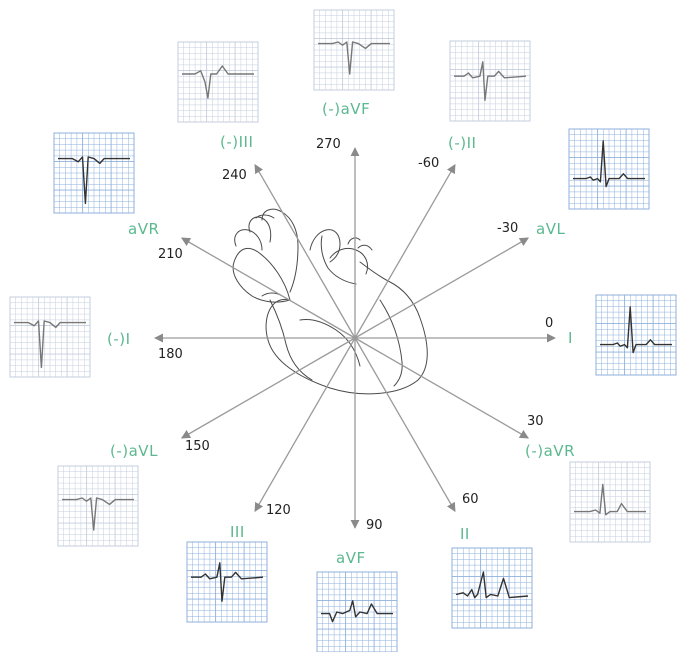 The image size is (683, 652). What do you see at coordinates (462, 143) in the screenshot?
I see `lead-label-neg-ii: (-)II` at bounding box center [462, 143].